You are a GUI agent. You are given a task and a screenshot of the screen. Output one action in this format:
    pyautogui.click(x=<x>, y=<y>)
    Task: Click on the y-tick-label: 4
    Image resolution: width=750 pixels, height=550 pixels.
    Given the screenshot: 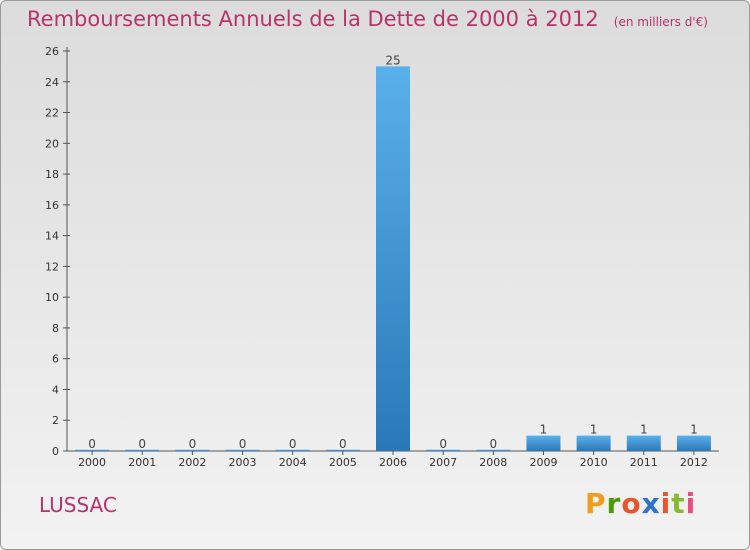 What is the action you would take?
    pyautogui.click(x=55, y=389)
    